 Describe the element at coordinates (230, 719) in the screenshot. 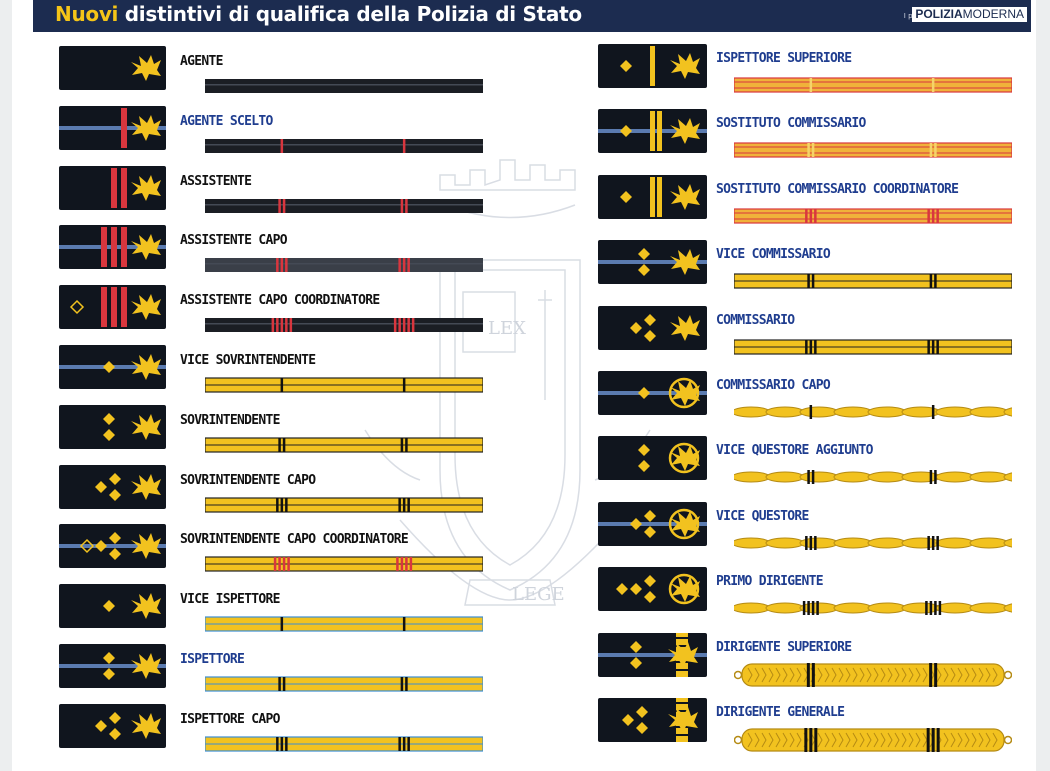

I see `rank-label: ISPETTORE CAPO` at that location.